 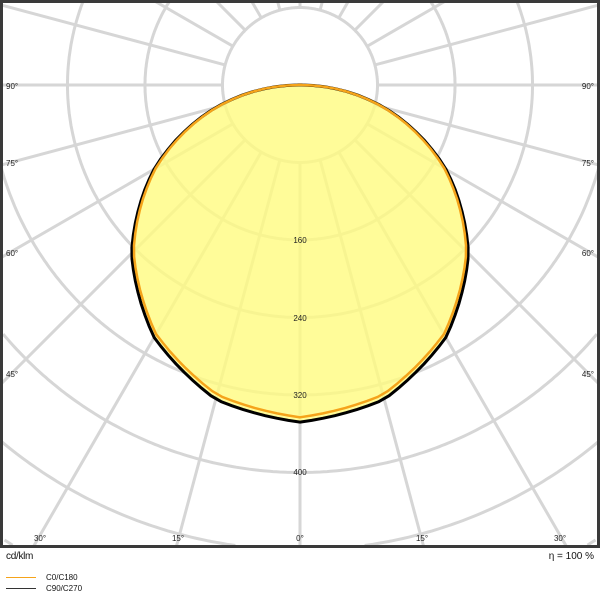 I want to click on angle-label-bottom-15-right: 15°, so click(x=422, y=538).